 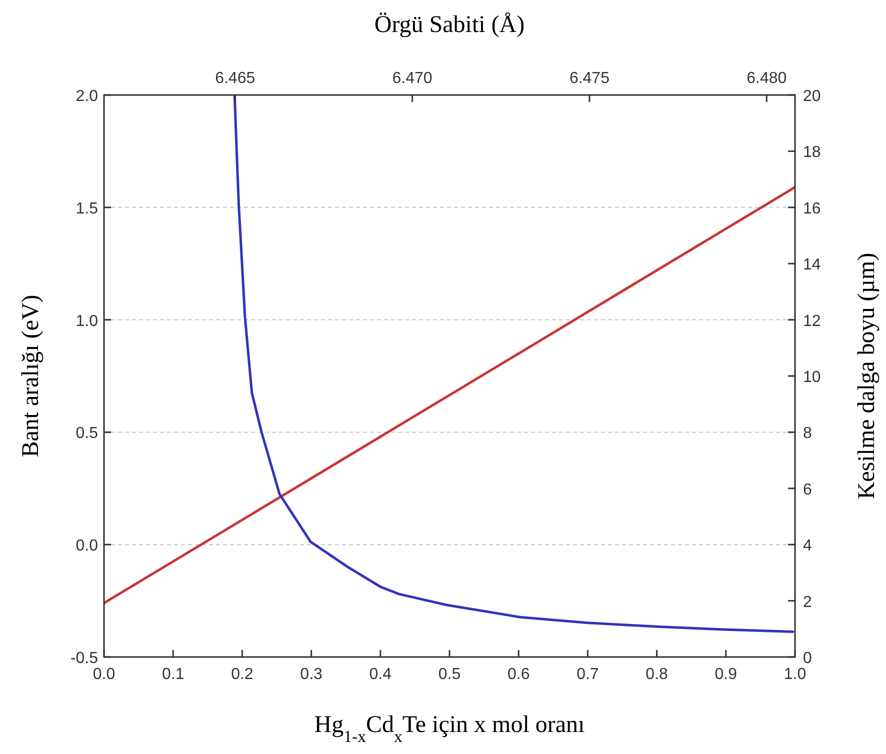 What do you see at coordinates (87, 546) in the screenshot?
I see `y-tick-label: 0.0` at bounding box center [87, 546].